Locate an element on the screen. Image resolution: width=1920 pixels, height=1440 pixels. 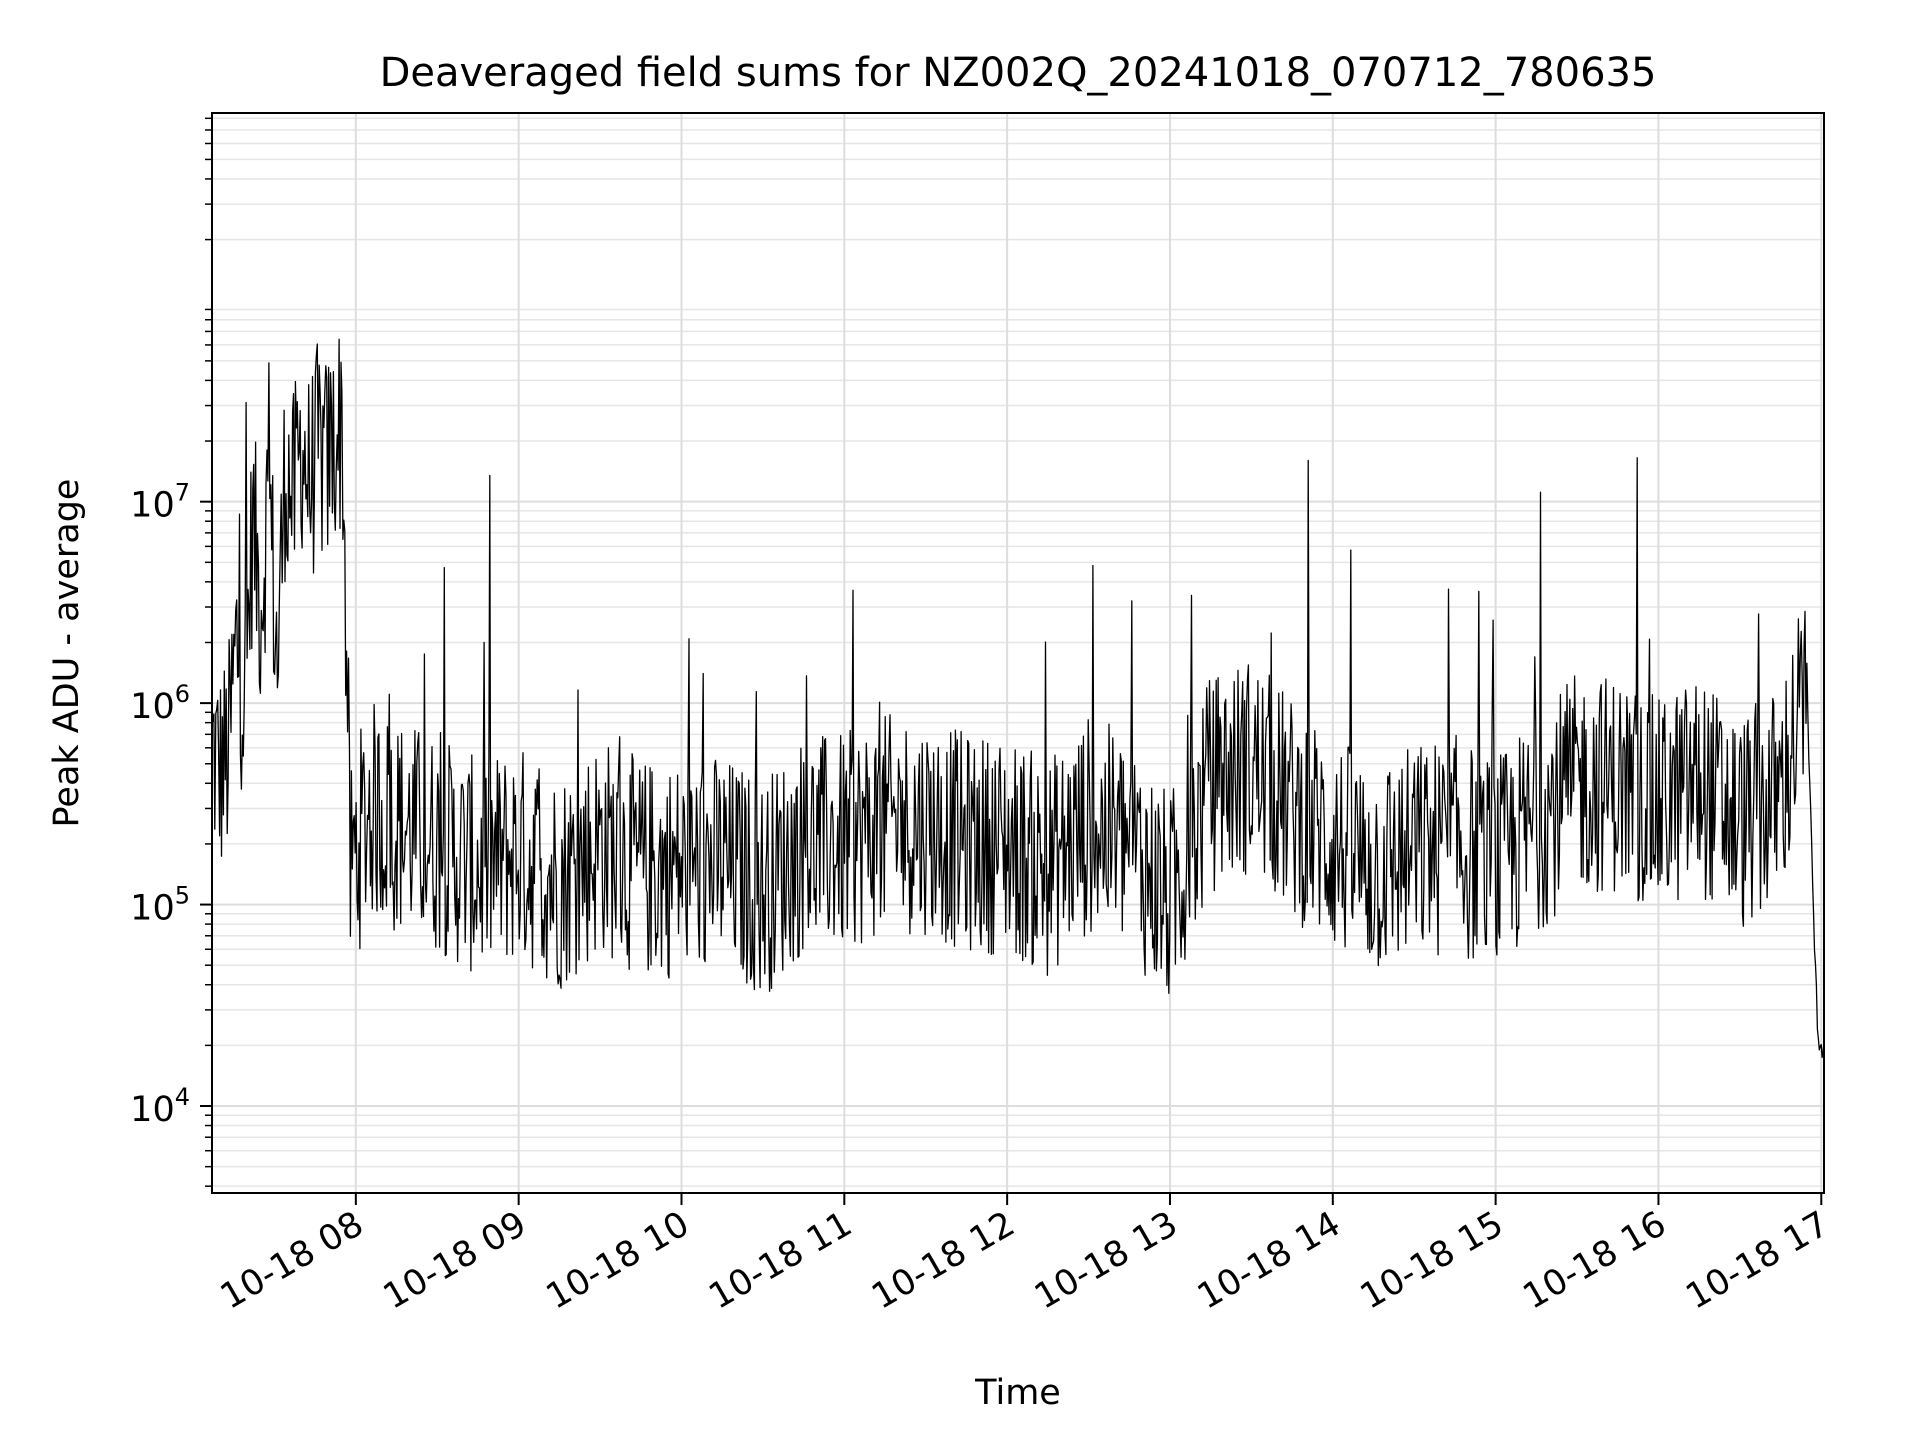
x-tick-label: 10-18 09 is located at coordinates (455, 1260).